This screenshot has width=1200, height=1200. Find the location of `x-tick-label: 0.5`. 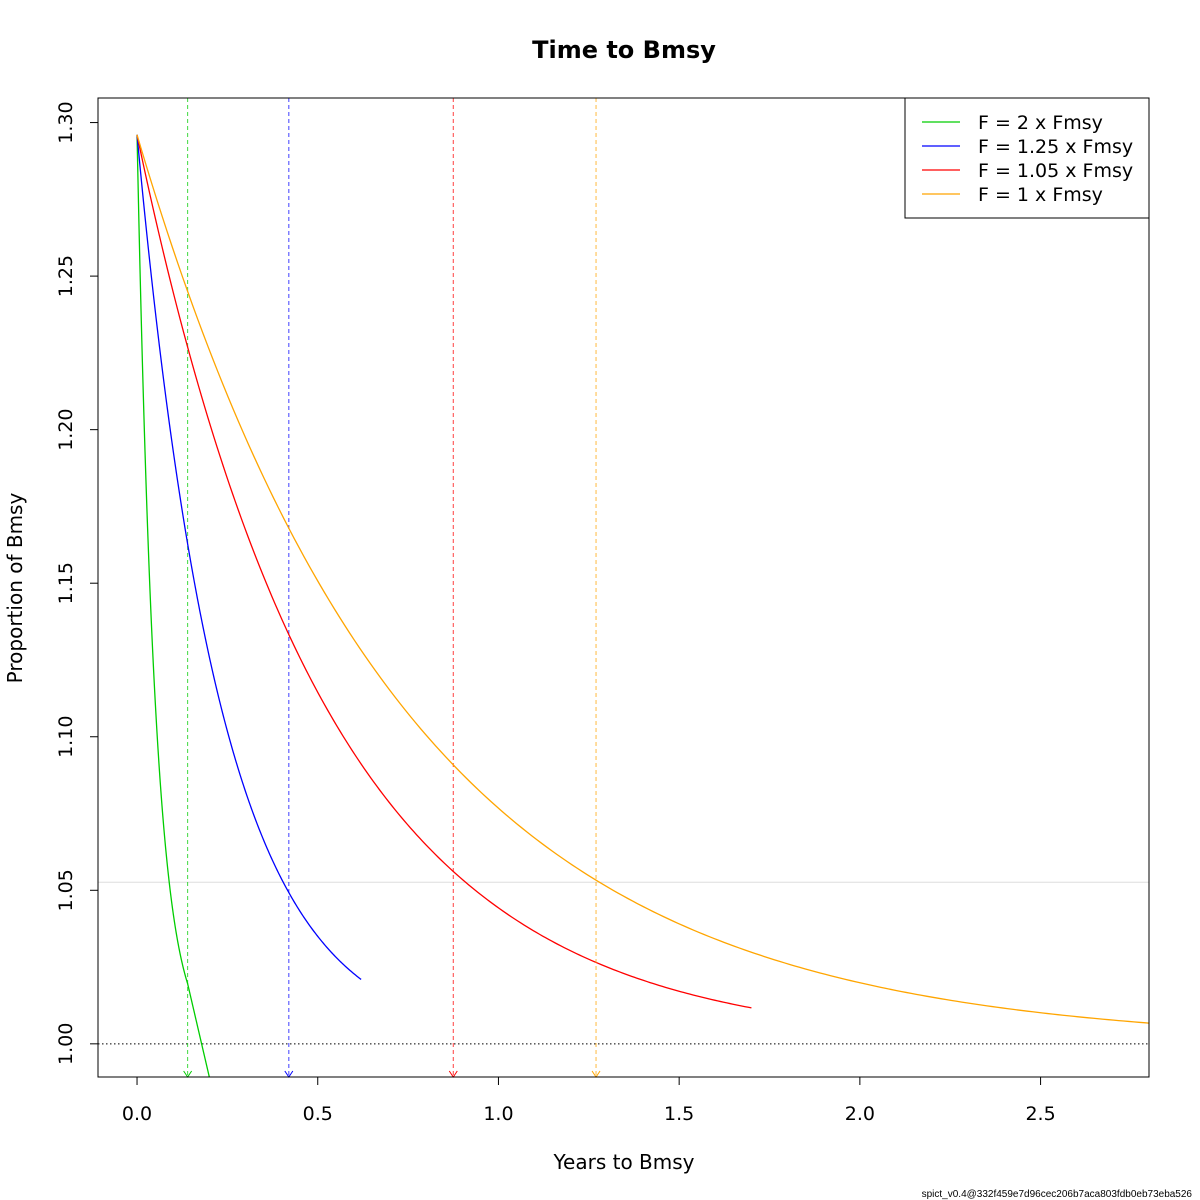

x-tick-label: 0.5 is located at coordinates (318, 1114).